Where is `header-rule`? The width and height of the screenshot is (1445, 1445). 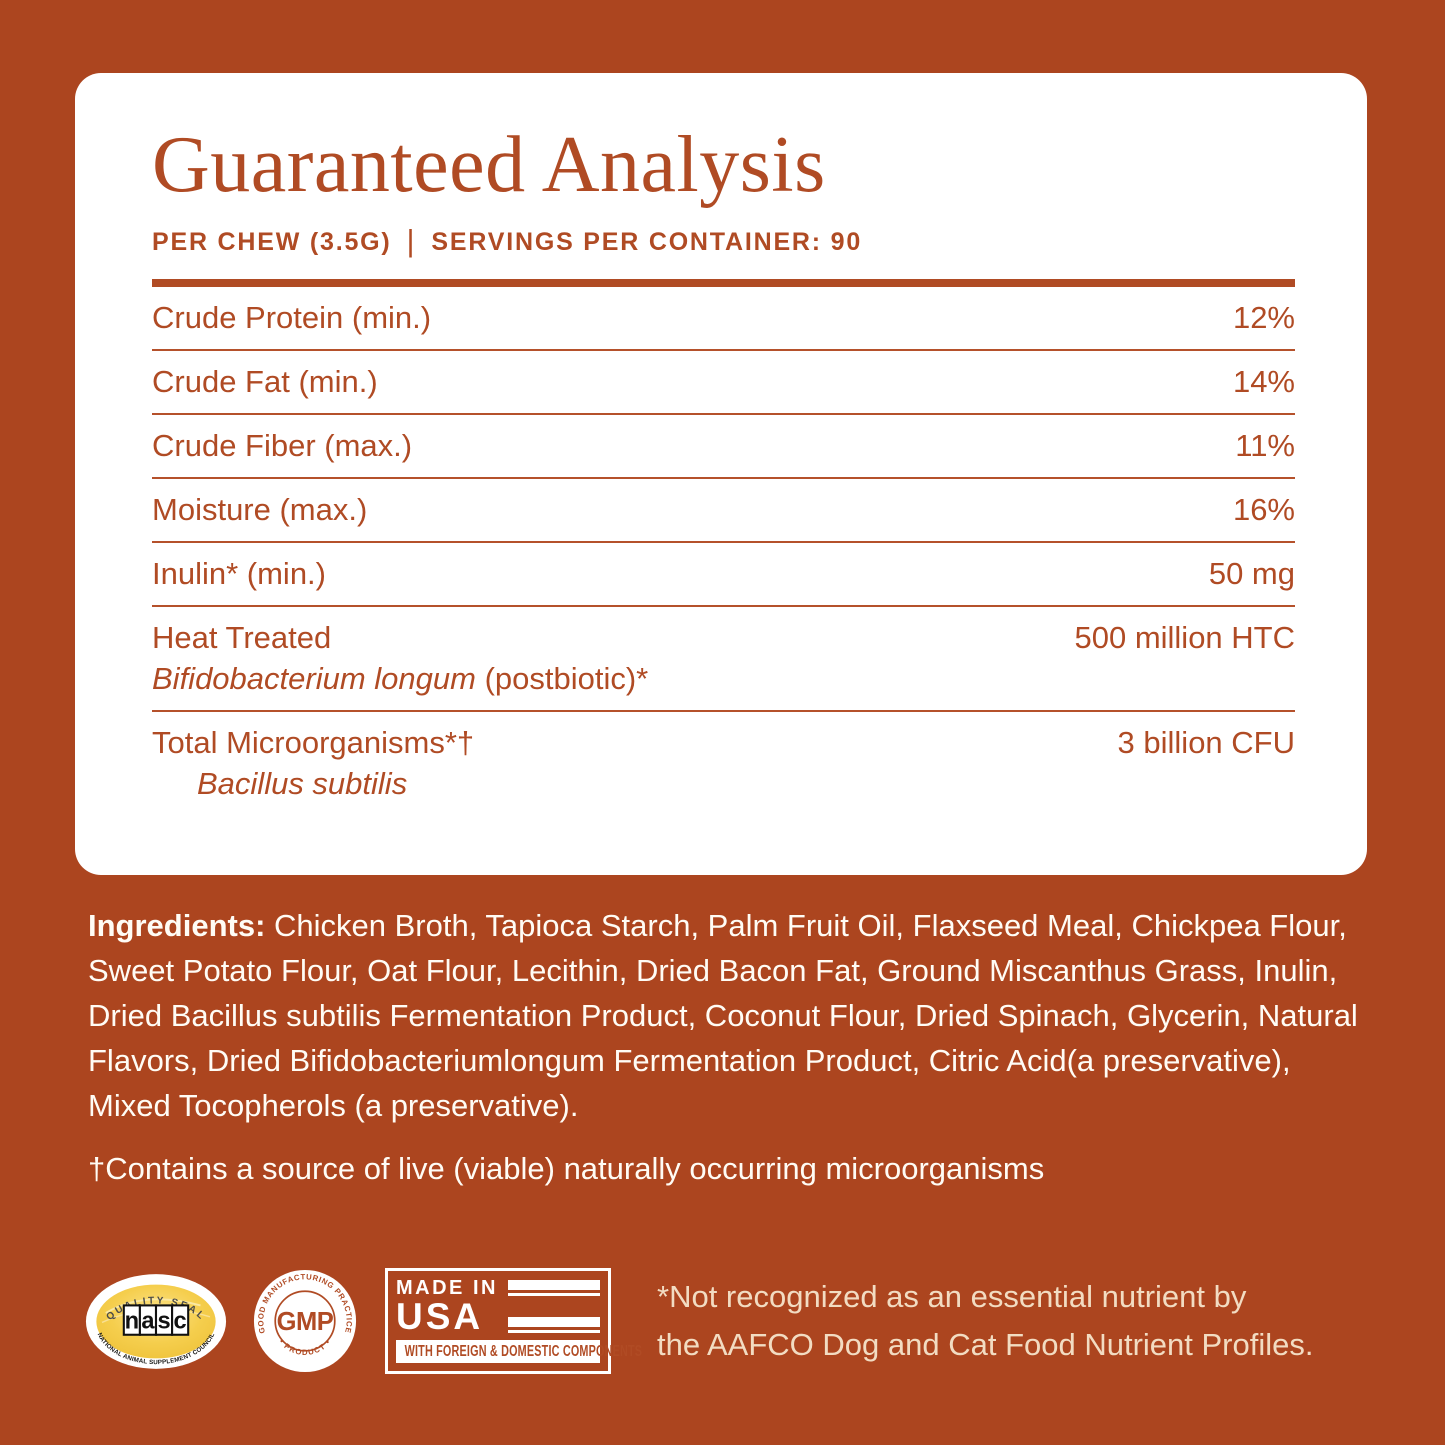 header-rule is located at coordinates (723, 282).